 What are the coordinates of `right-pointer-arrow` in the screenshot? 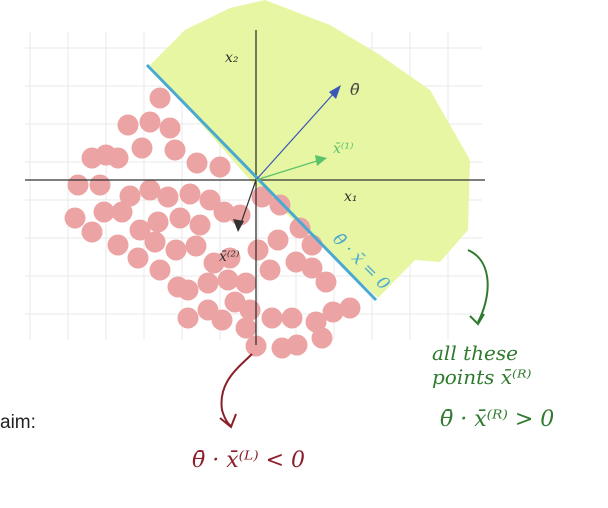 It's located at (478, 286).